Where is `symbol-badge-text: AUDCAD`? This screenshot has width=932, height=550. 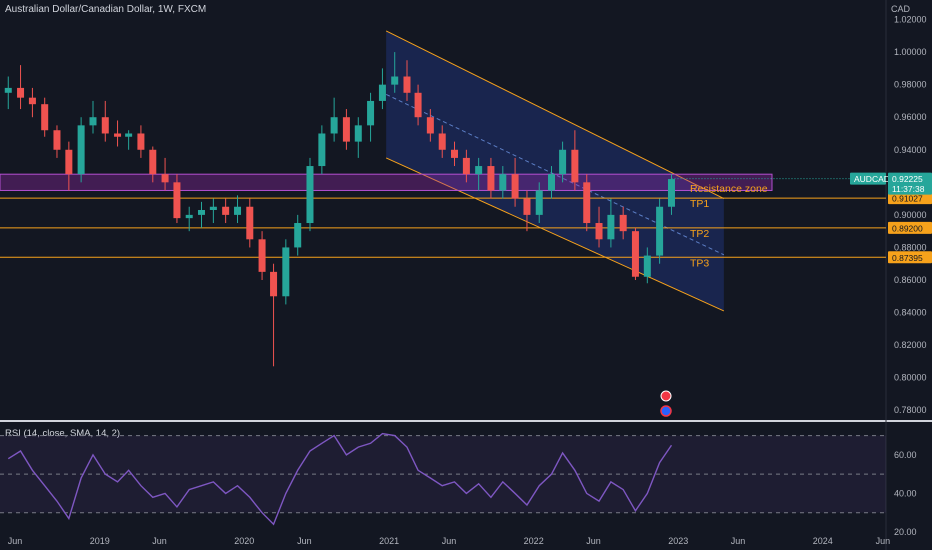 symbol-badge-text: AUDCAD is located at coordinates (872, 179).